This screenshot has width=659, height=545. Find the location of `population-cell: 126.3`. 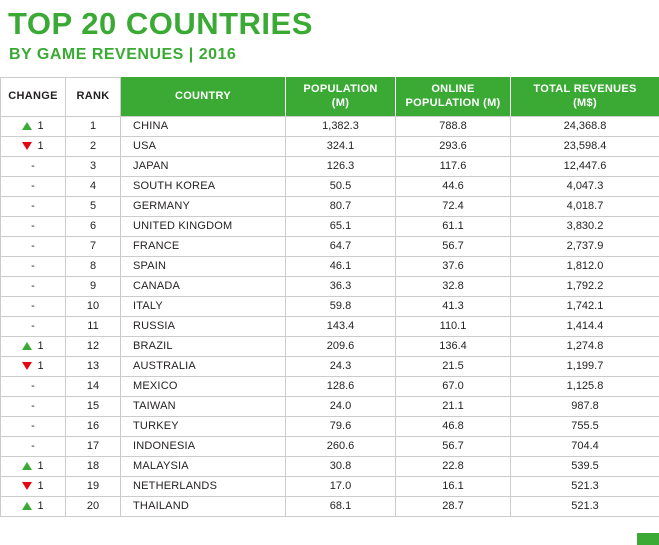

population-cell: 126.3 is located at coordinates (340, 166).